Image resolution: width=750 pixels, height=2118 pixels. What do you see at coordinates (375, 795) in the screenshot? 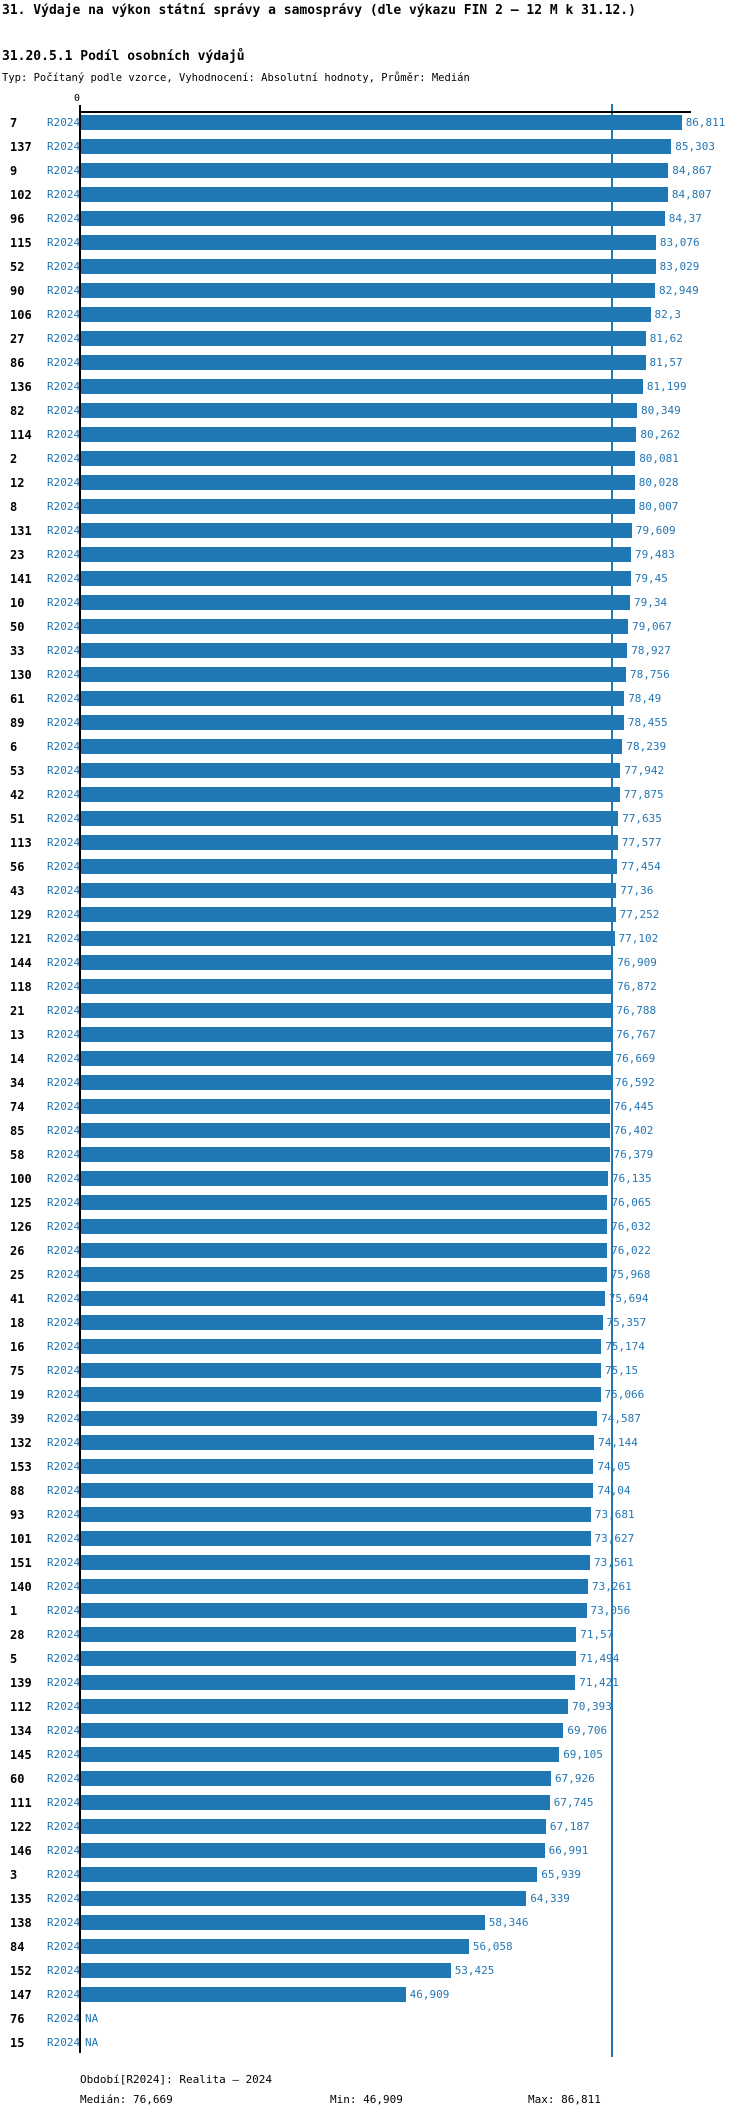
I see `table-row: 42 R2024 77,875` at bounding box center [375, 795].